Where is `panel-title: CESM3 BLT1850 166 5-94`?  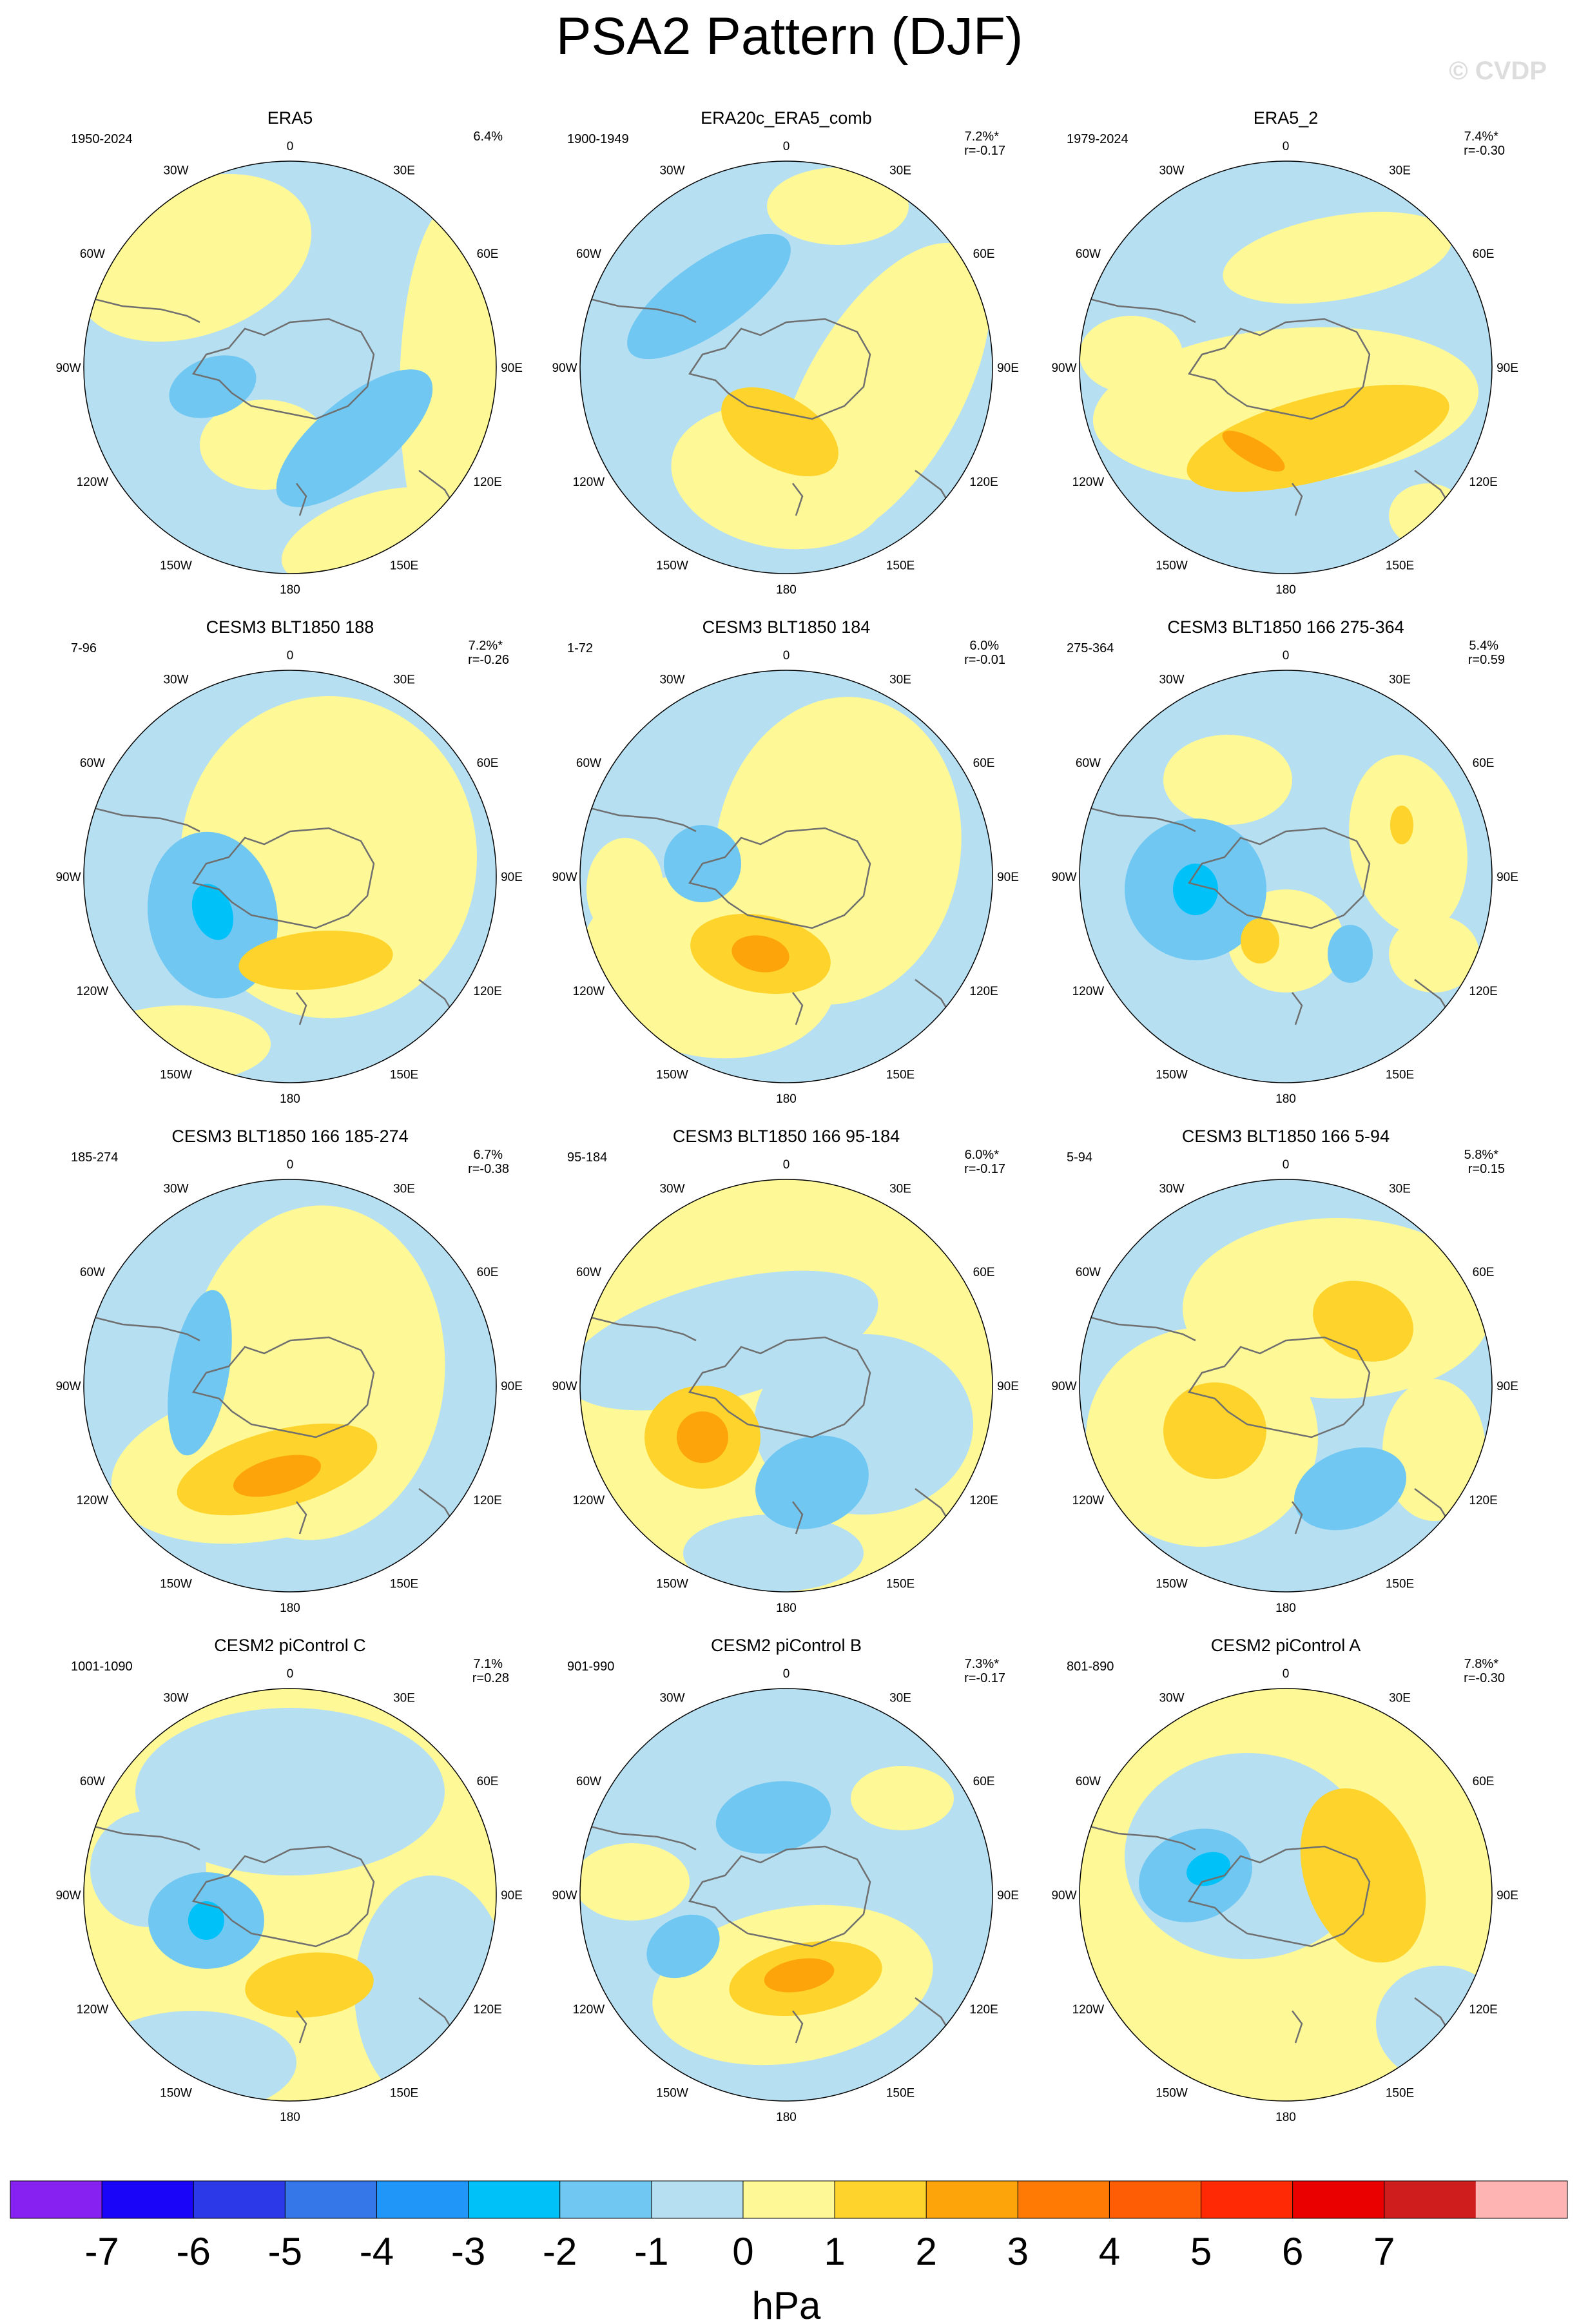
panel-title: CESM3 BLT1850 166 5-94 is located at coordinates (1286, 1136).